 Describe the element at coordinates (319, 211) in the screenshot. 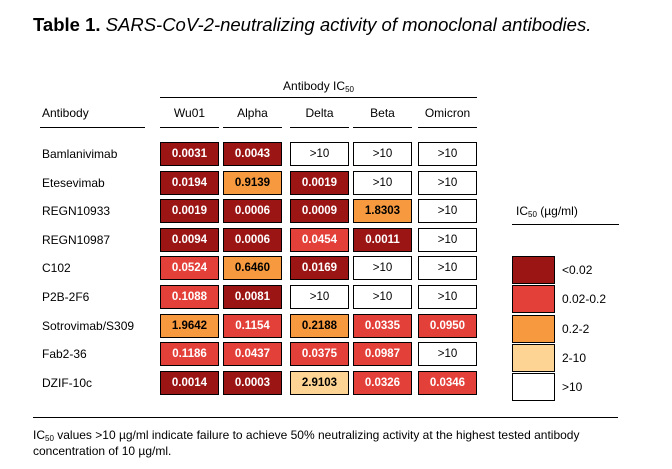

I see `table-cell: 0.0009` at that location.